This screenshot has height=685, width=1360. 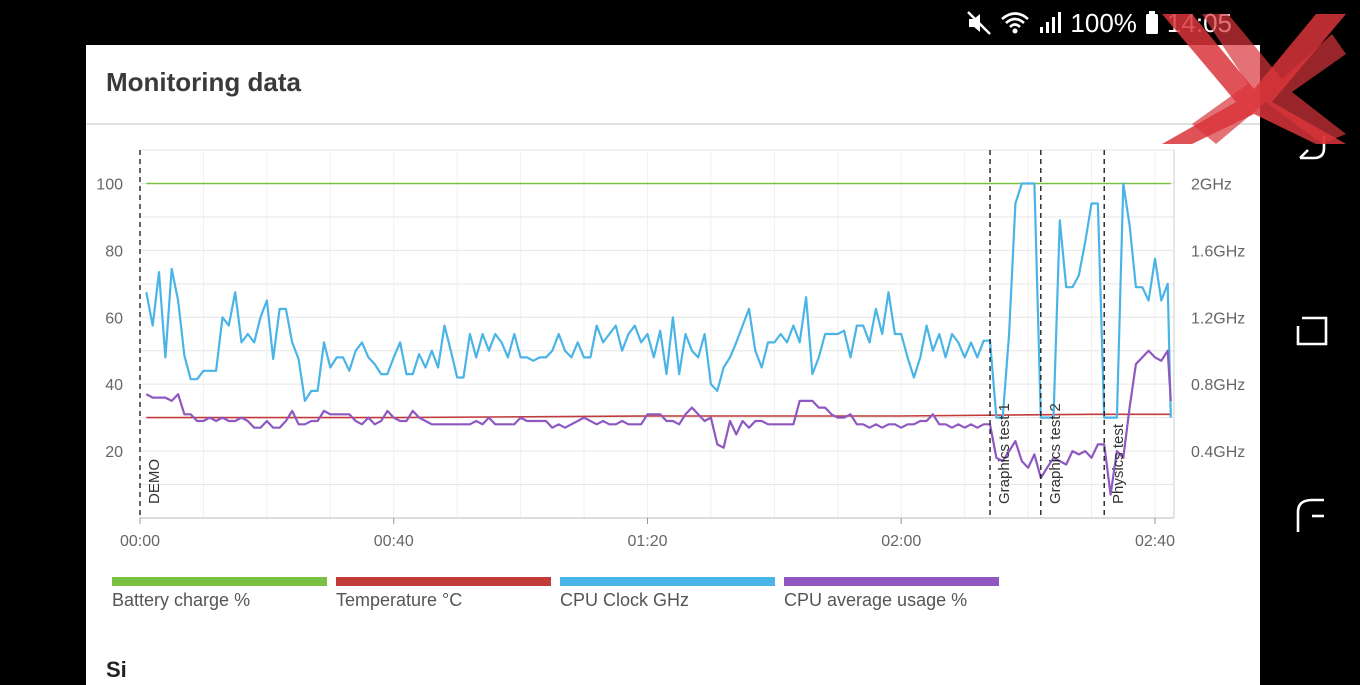 I want to click on y-right-tick-label: 1.6GHz, so click(x=1218, y=251).